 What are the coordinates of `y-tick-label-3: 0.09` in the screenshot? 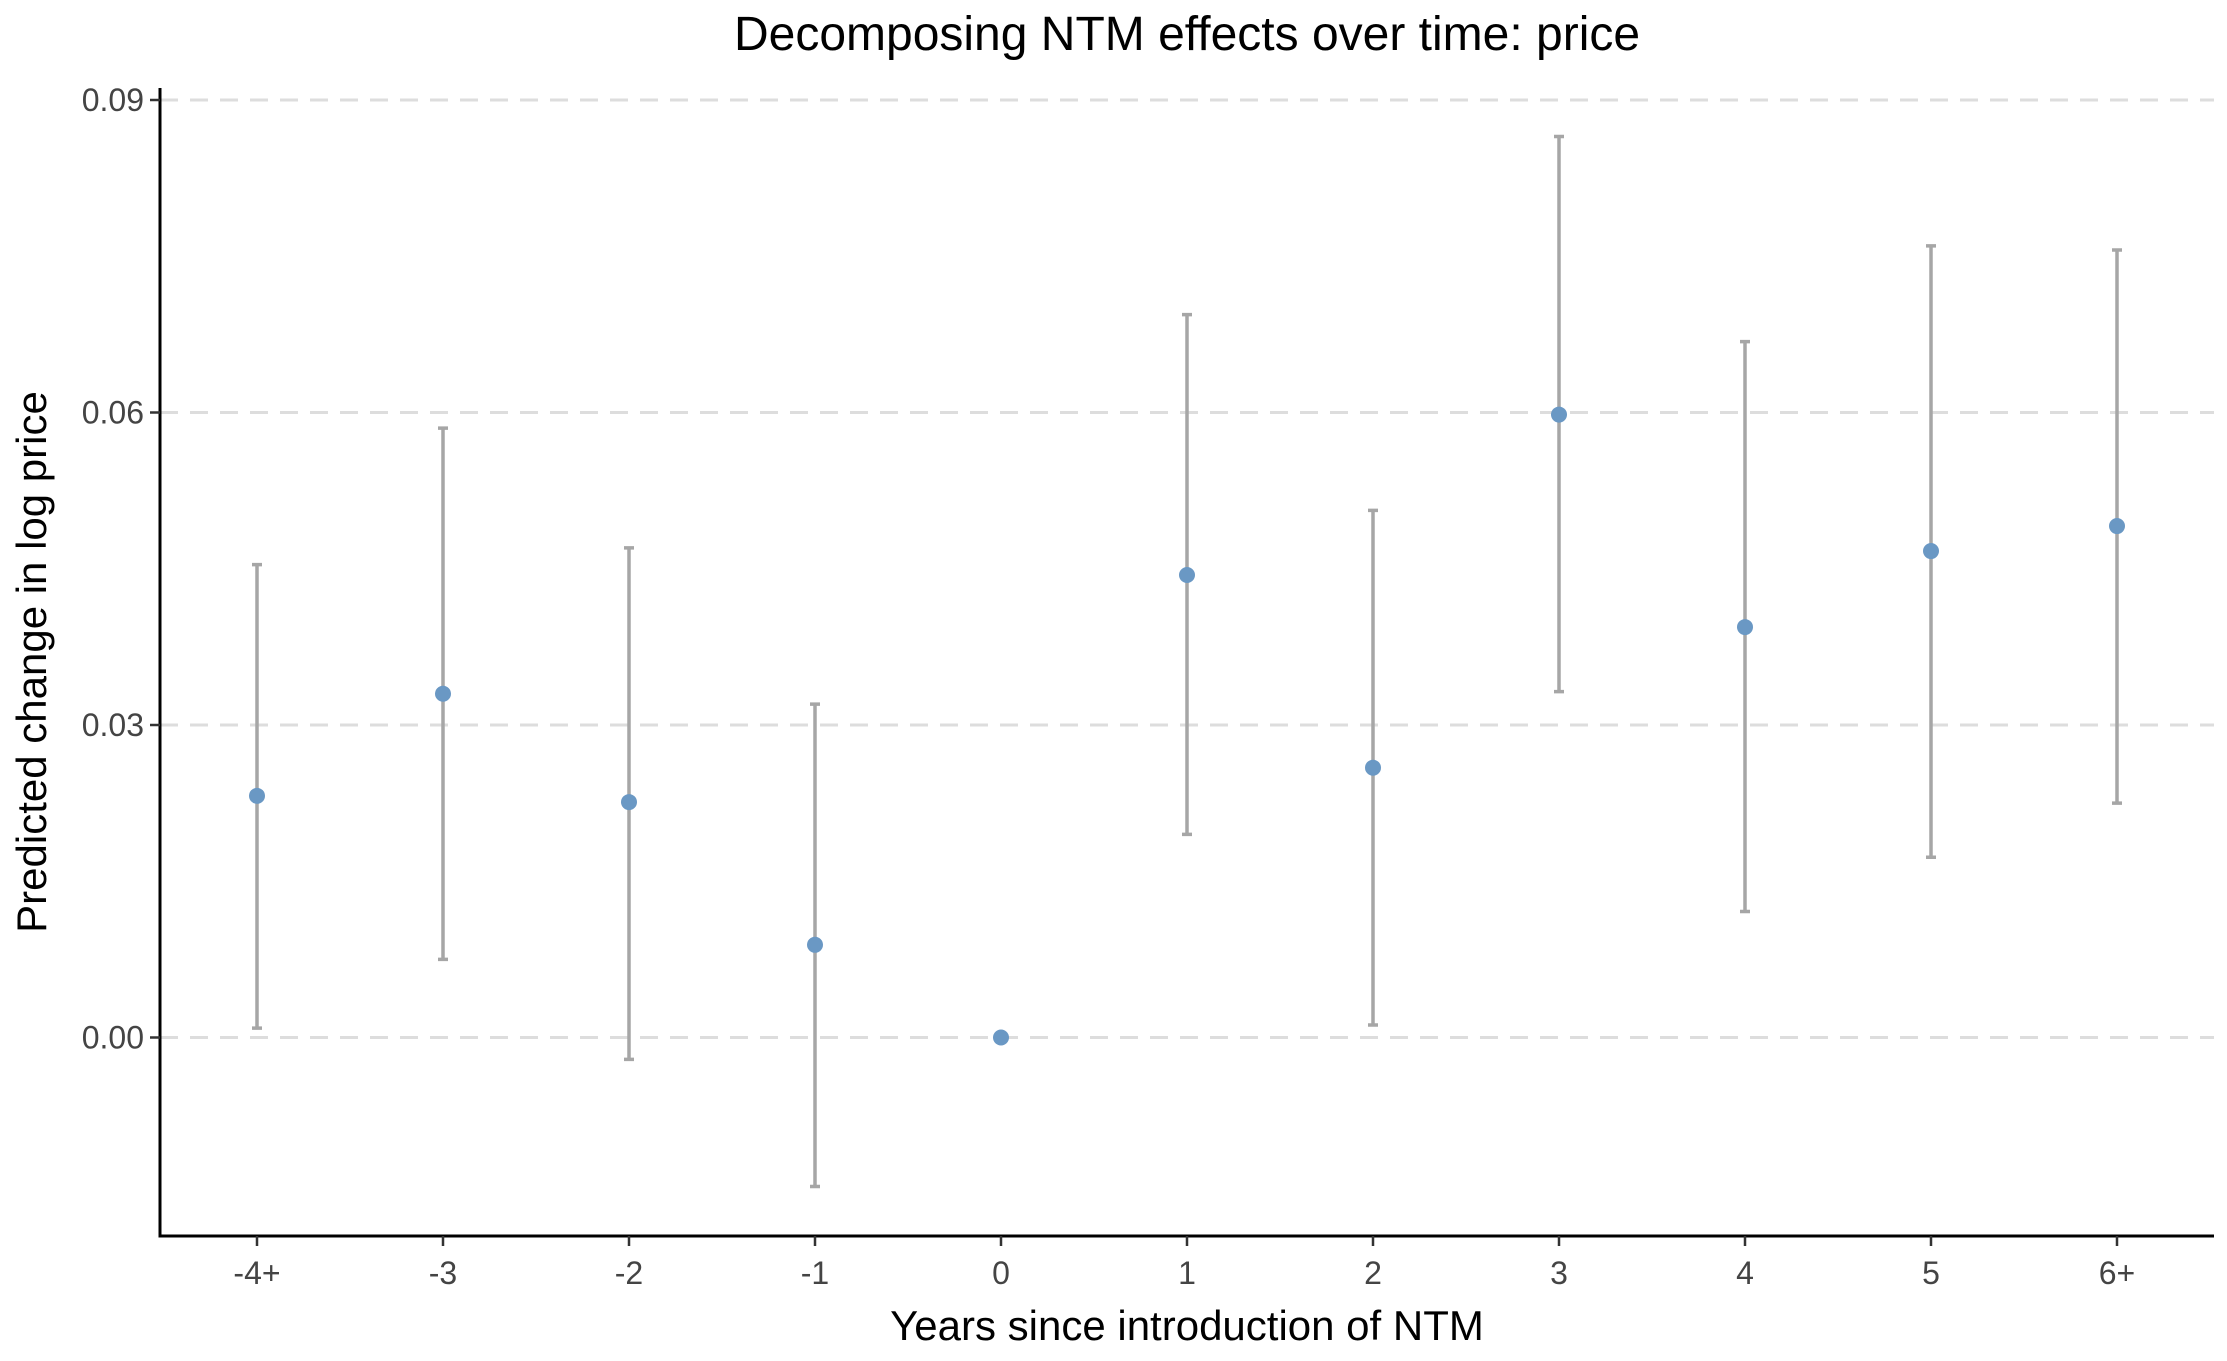 It's located at (113, 100).